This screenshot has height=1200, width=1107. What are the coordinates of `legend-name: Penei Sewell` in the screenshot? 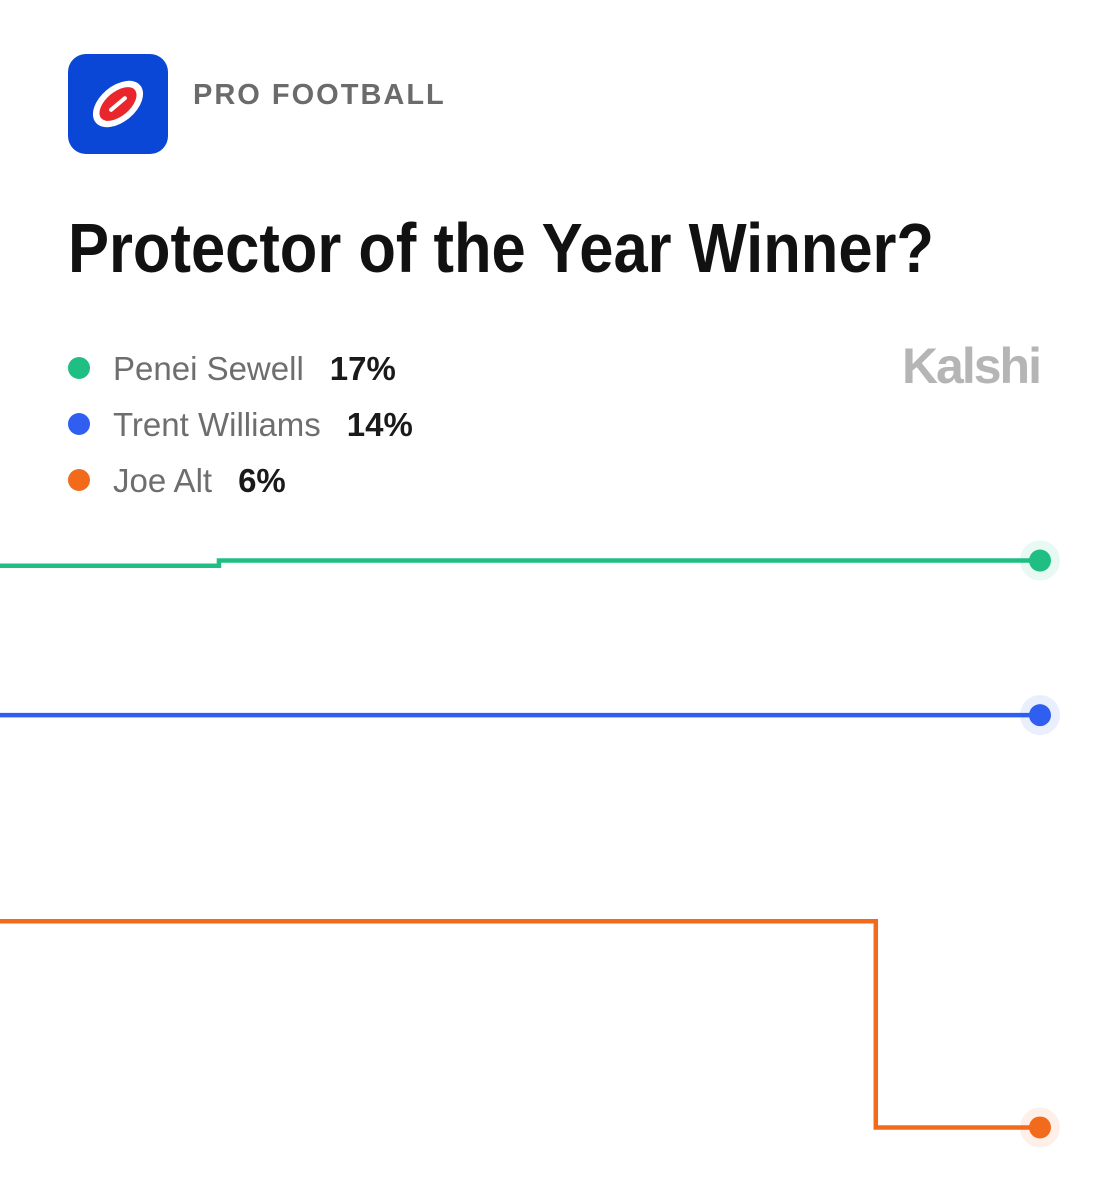 It's located at (208, 368).